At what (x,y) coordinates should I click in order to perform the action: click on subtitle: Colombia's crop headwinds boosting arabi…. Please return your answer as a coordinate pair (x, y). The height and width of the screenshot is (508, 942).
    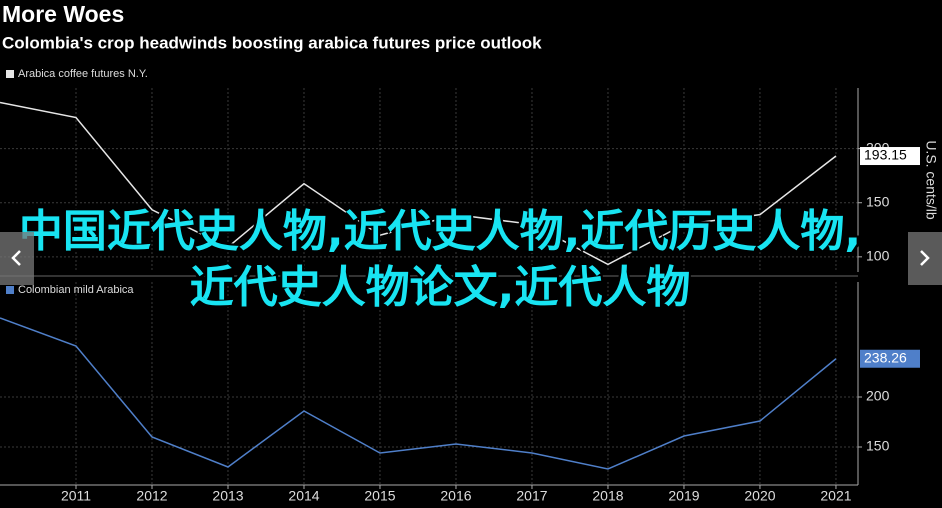
    Looking at the image, I should click on (272, 42).